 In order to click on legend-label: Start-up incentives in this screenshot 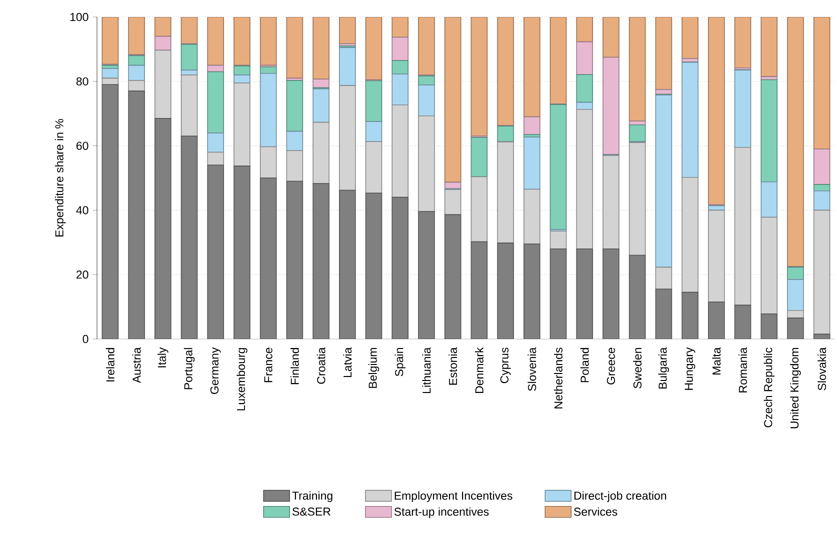, I will do `click(441, 512)`.